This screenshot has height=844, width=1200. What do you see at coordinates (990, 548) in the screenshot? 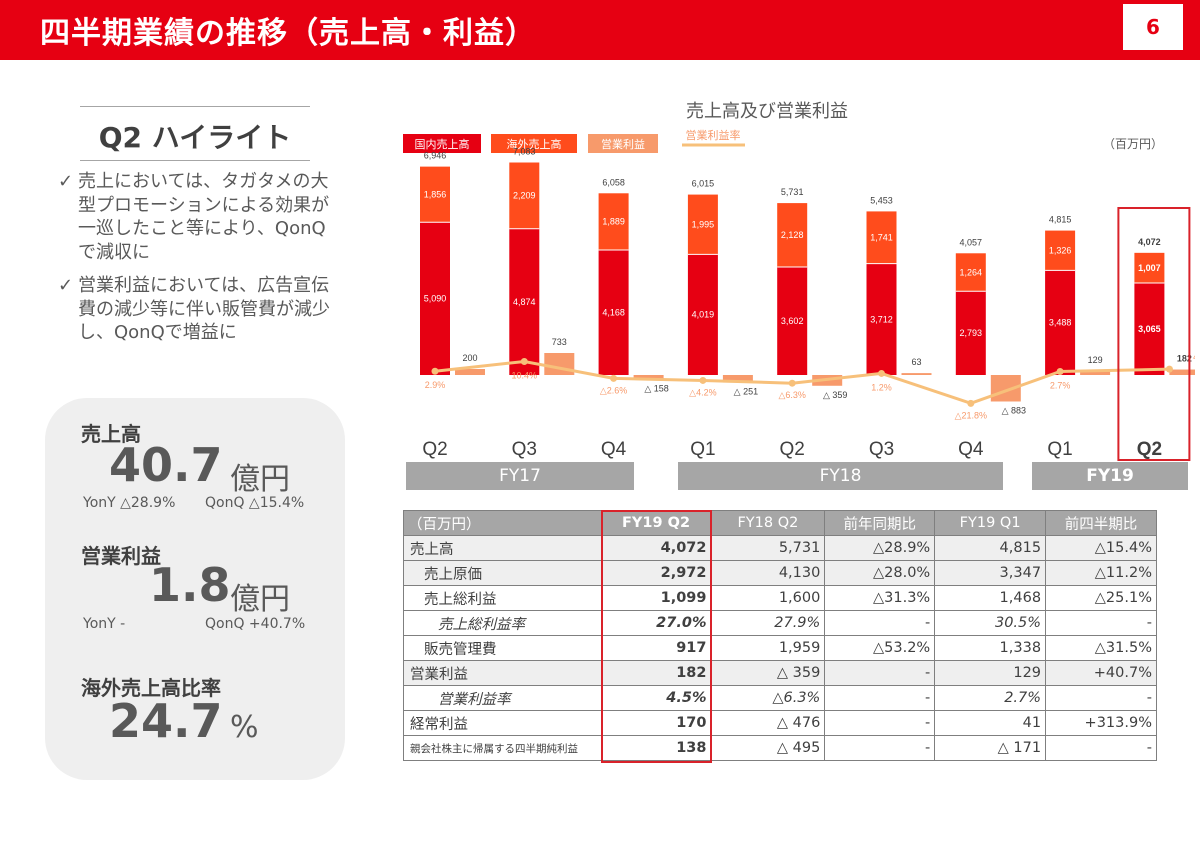
I see `table-cell: 4,815` at bounding box center [990, 548].